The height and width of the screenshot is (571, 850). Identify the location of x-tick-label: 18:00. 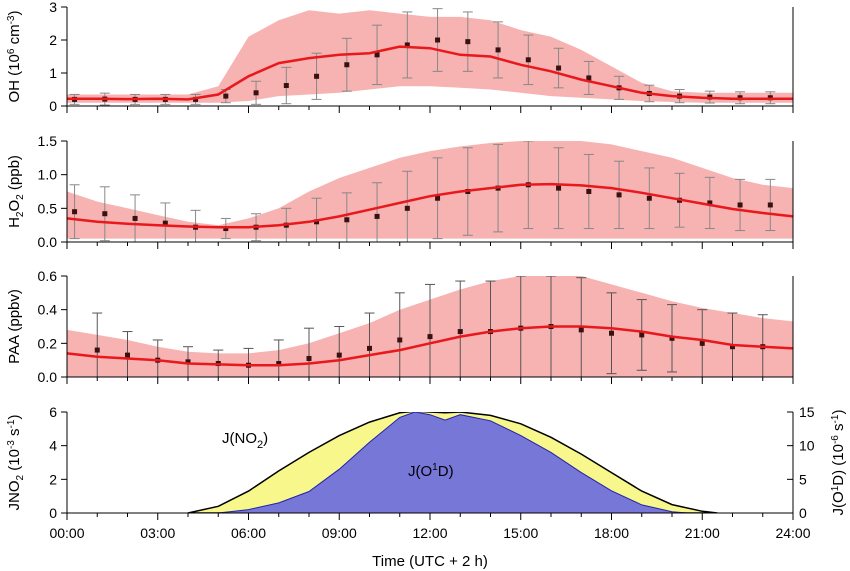
(611, 533).